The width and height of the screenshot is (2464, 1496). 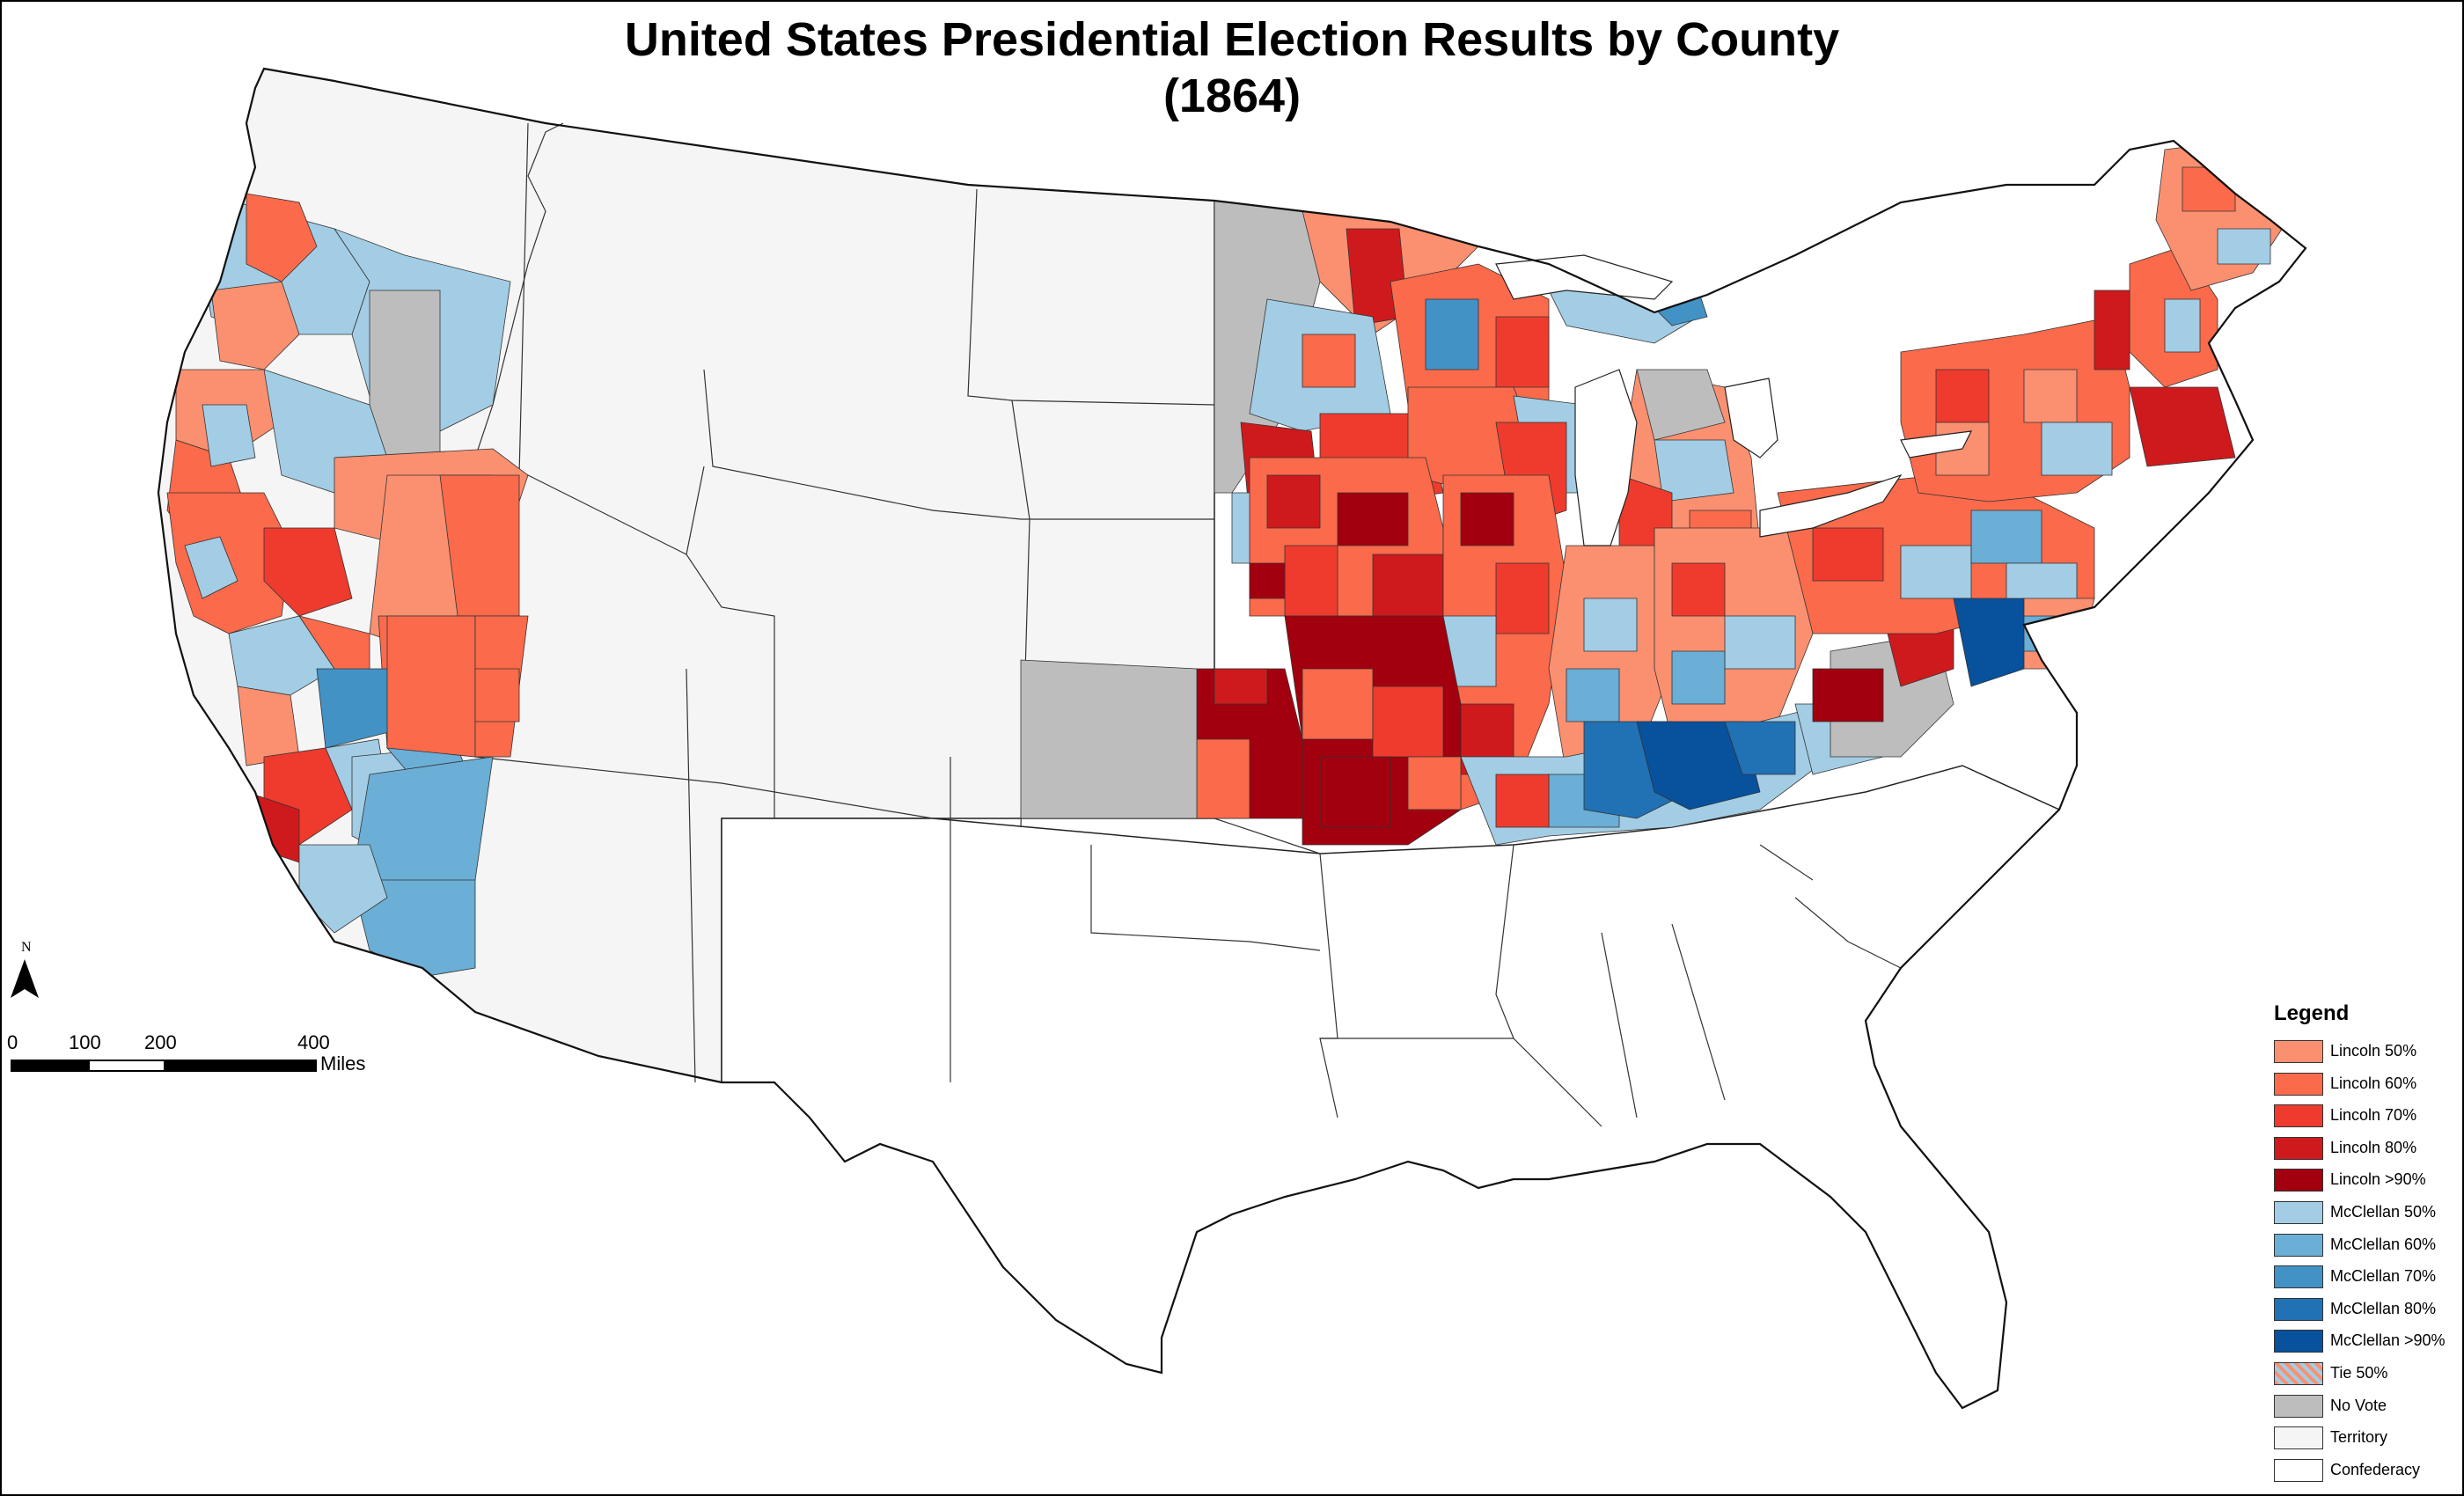 I want to click on north-label: N, so click(x=27, y=947).